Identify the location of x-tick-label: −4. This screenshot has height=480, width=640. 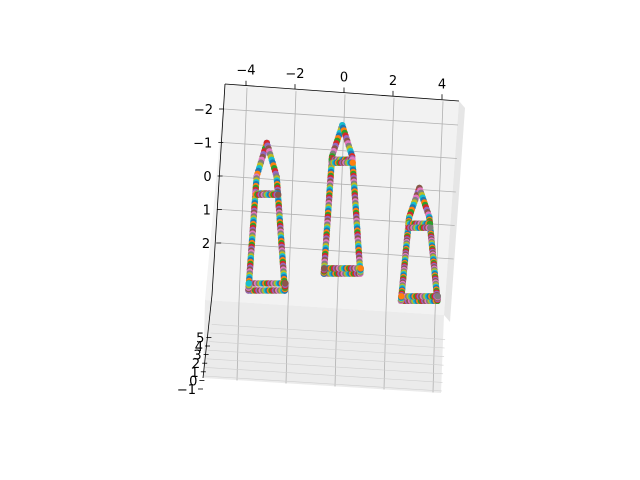
(245, 71).